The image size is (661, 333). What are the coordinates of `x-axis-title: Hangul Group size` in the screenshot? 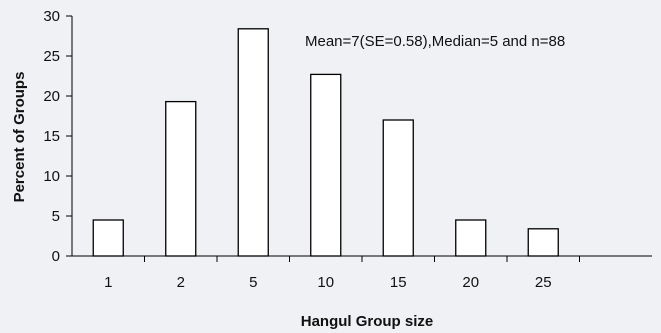 It's located at (367, 321).